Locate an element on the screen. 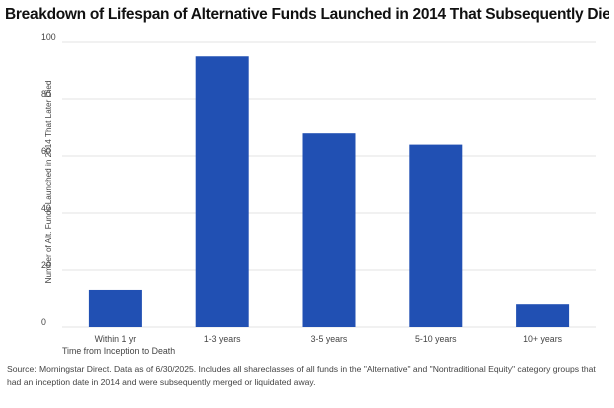 This screenshot has width=614, height=408. bar-1-3-years is located at coordinates (222, 191).